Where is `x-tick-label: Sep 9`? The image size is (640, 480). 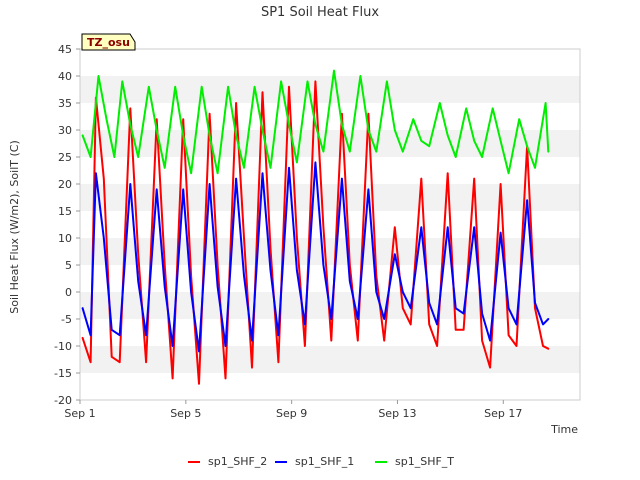 x-tick-label: Sep 9 is located at coordinates (291, 413).